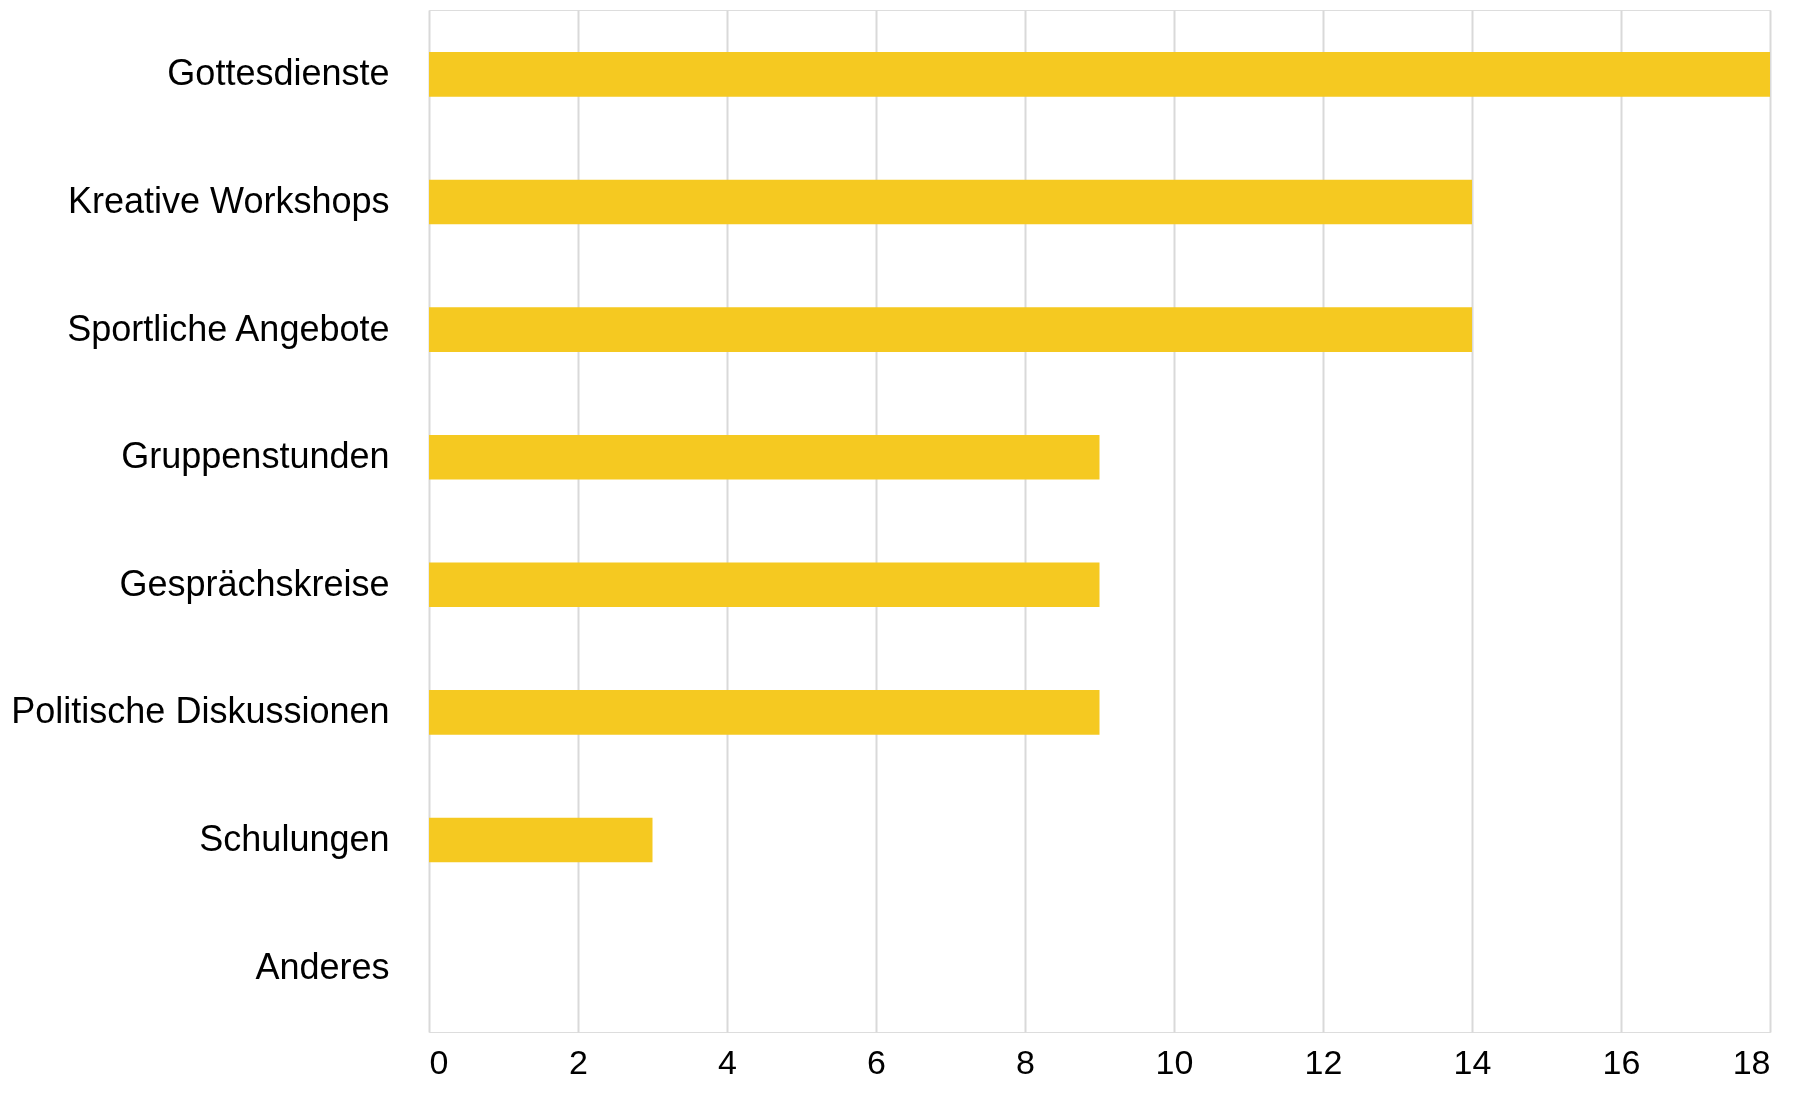 This screenshot has height=1106, width=1818. I want to click on x-tick-label: 10, so click(1174, 1061).